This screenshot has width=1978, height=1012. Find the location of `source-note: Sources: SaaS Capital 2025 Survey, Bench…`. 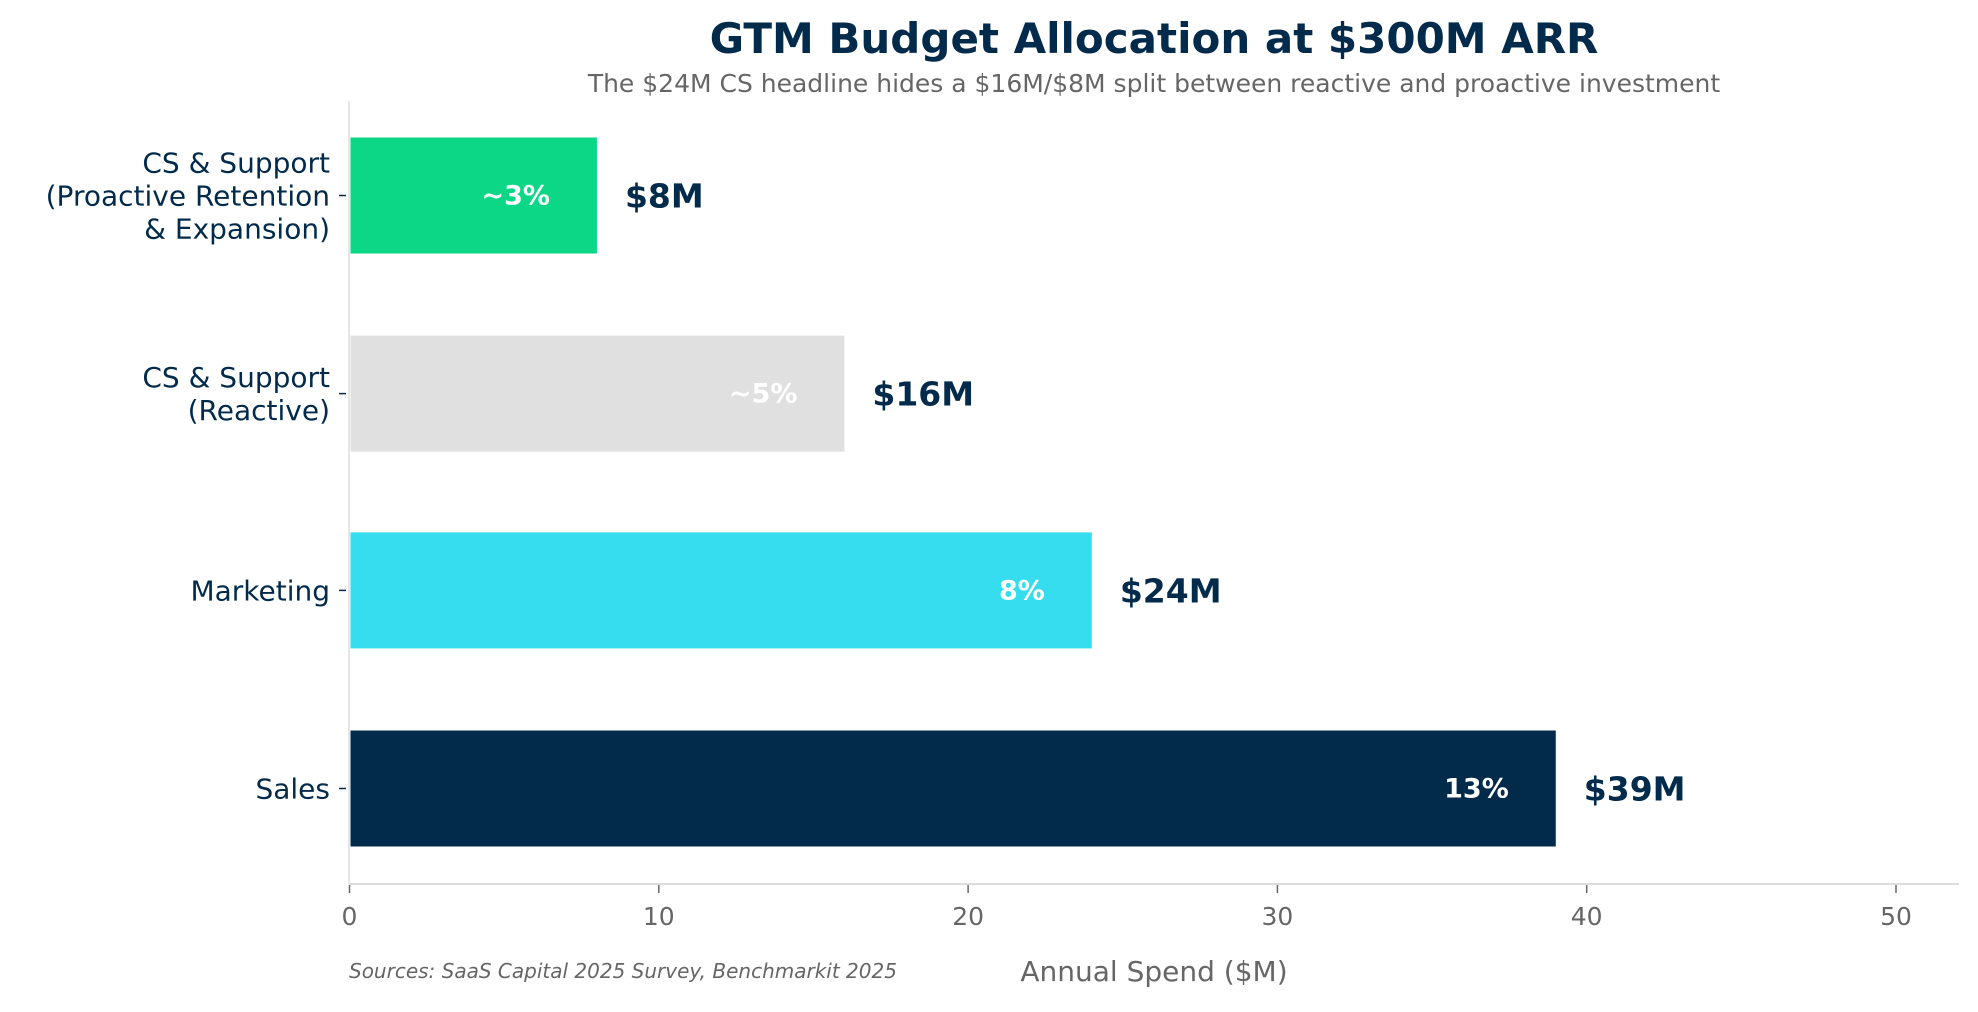

source-note: Sources: SaaS Capital 2025 Survey, Bench… is located at coordinates (623, 971).